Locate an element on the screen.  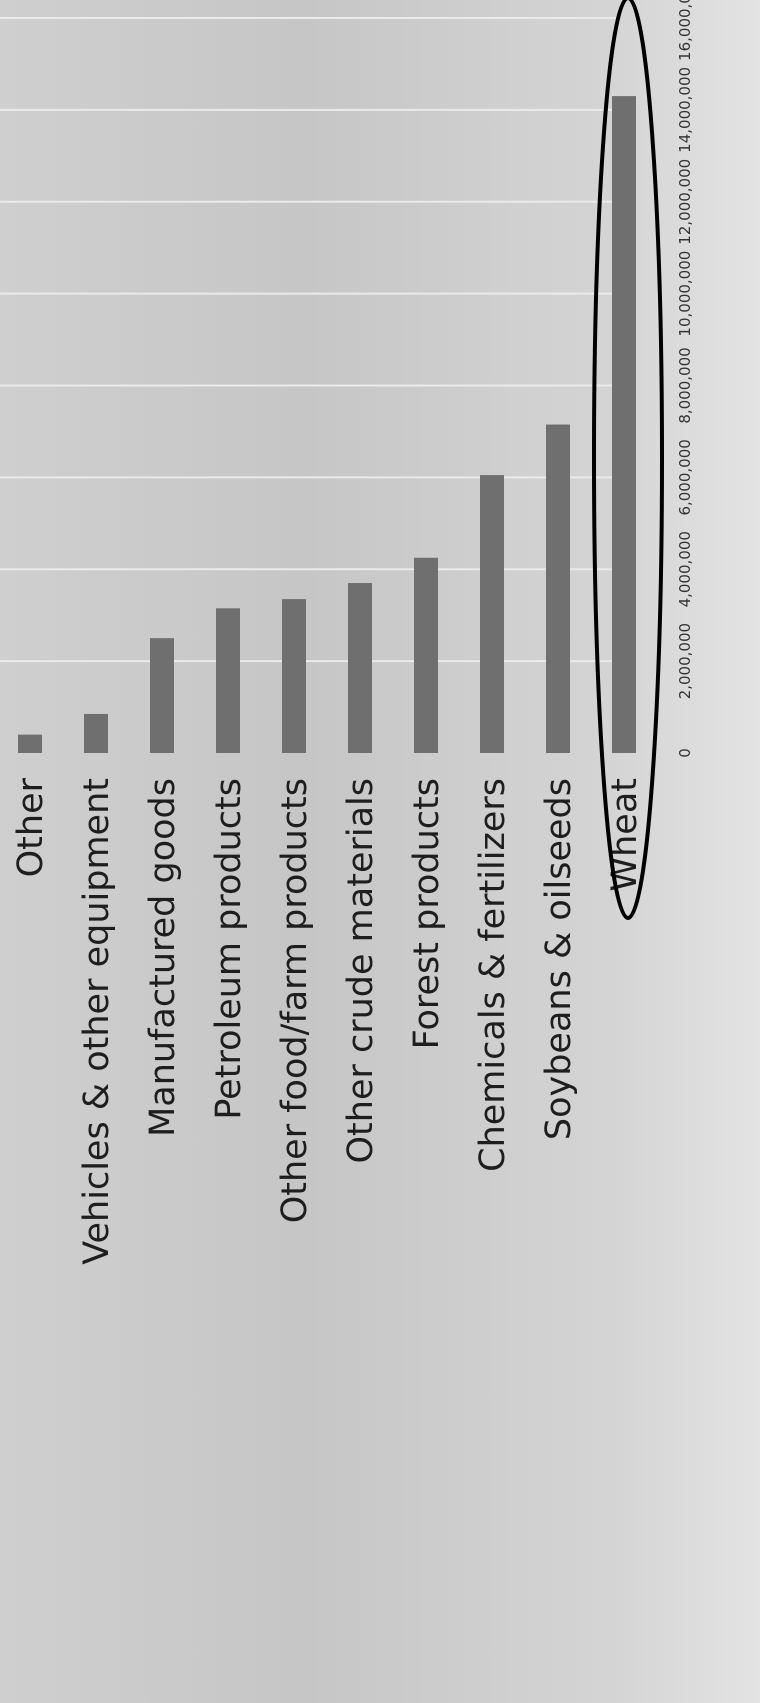
category-label: Petroleum products is located at coordinates (229, 949).